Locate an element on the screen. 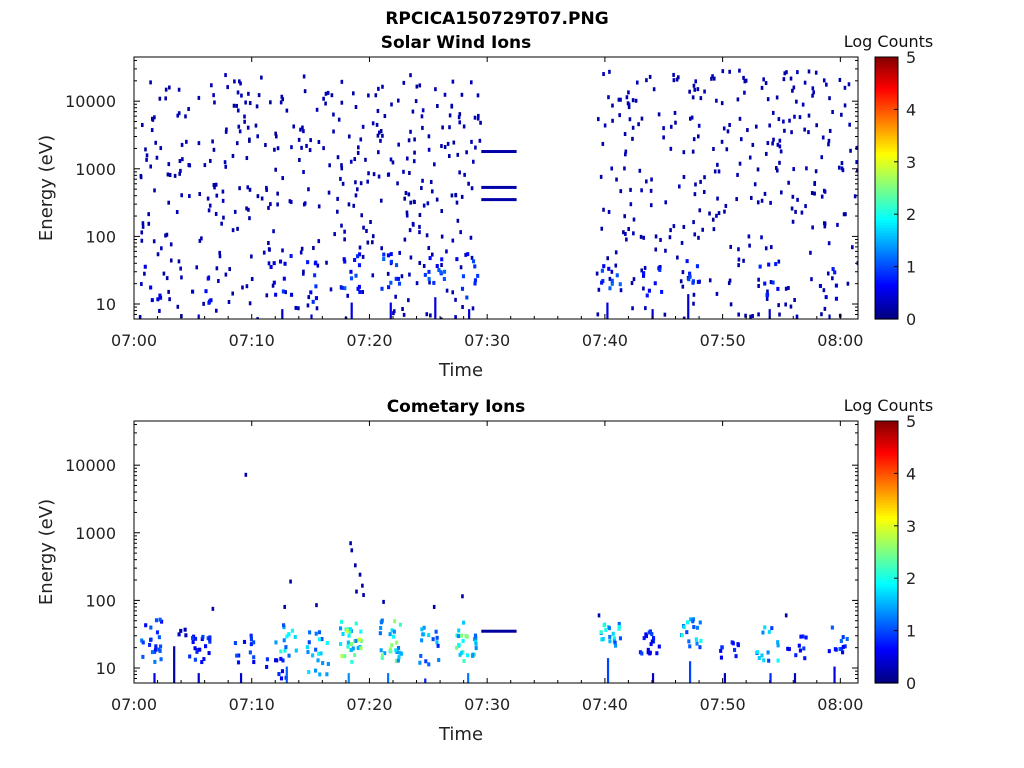  x-tick-label: 07:30 is located at coordinates (487, 704).